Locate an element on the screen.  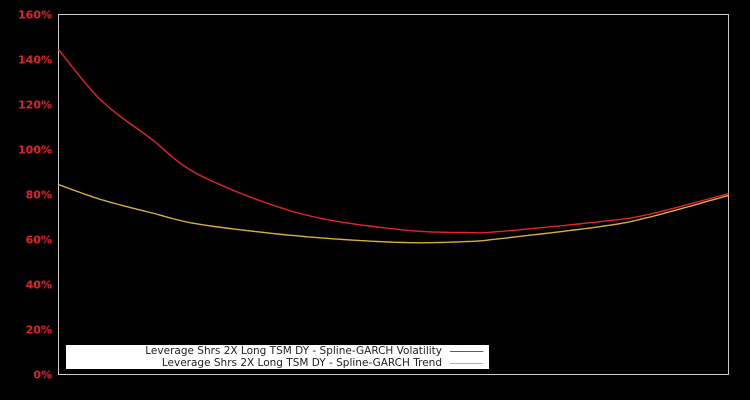
y-axis-ticks: 0% 20% 40% 60% 80% 100% 120% 140% 160% is located at coordinates (35, 195).